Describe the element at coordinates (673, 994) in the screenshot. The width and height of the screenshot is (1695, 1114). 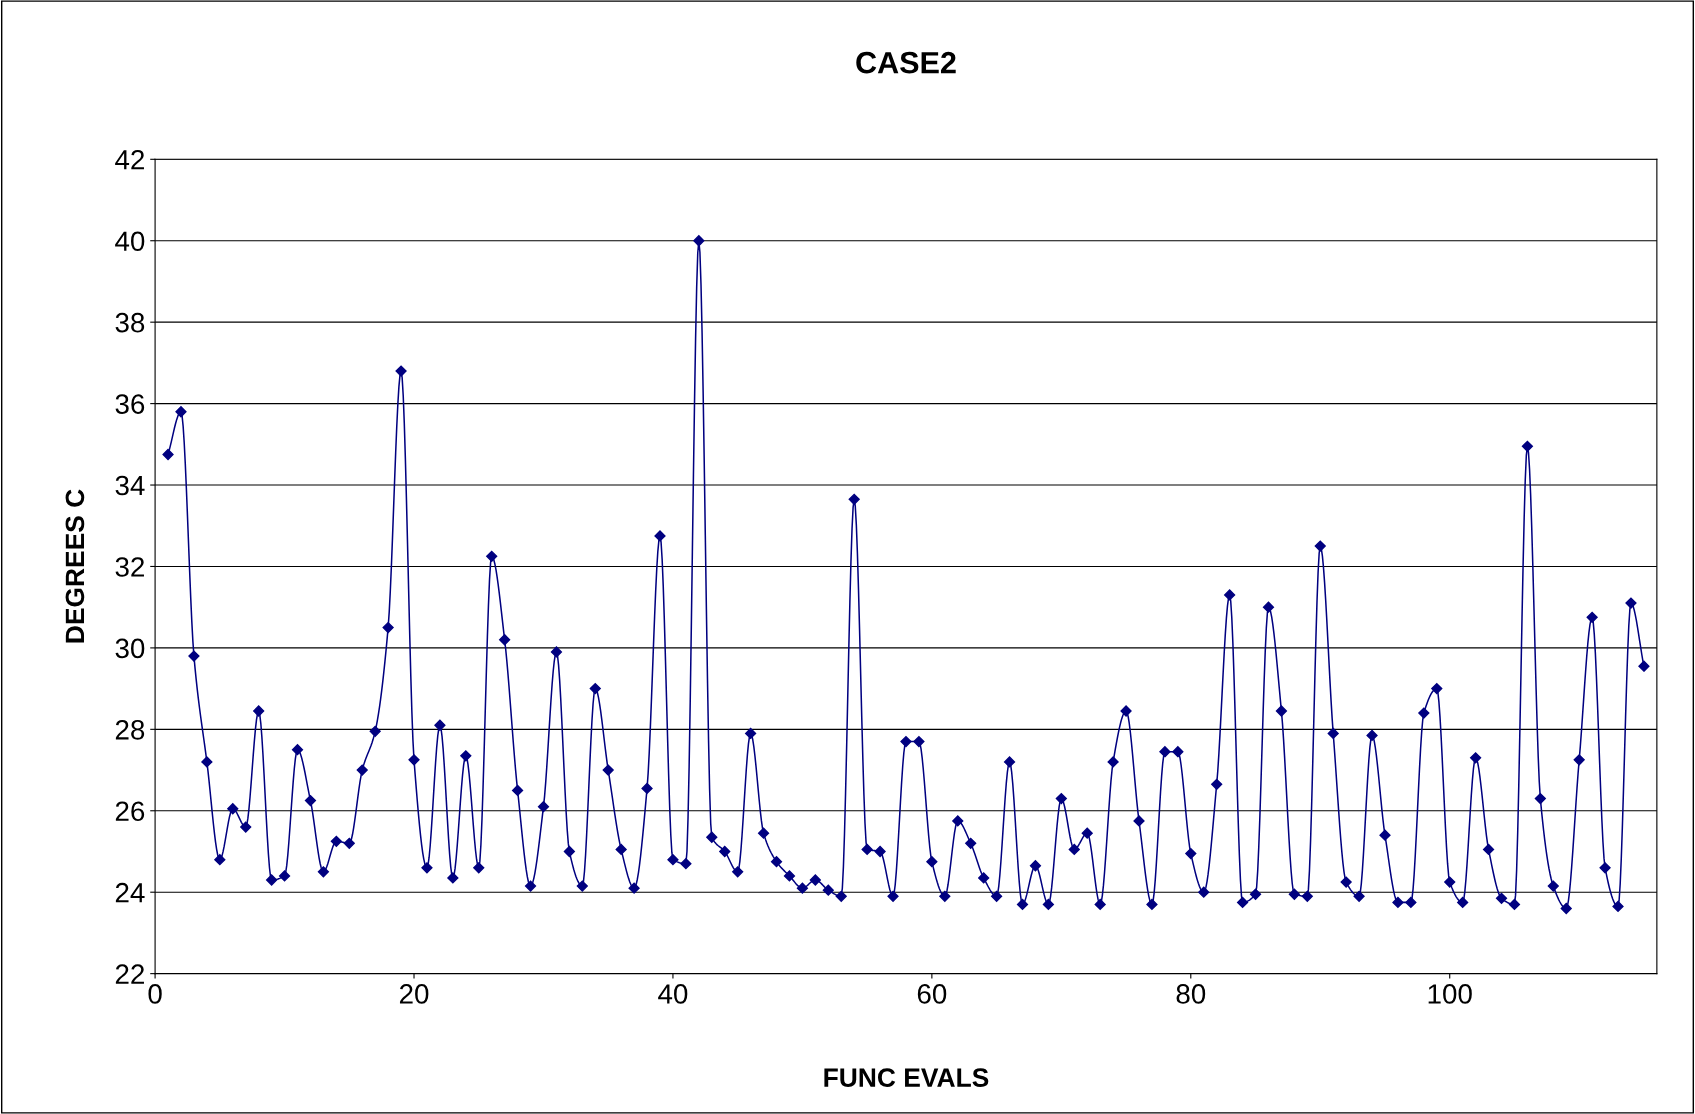
I see `x-tick-label: 40` at that location.